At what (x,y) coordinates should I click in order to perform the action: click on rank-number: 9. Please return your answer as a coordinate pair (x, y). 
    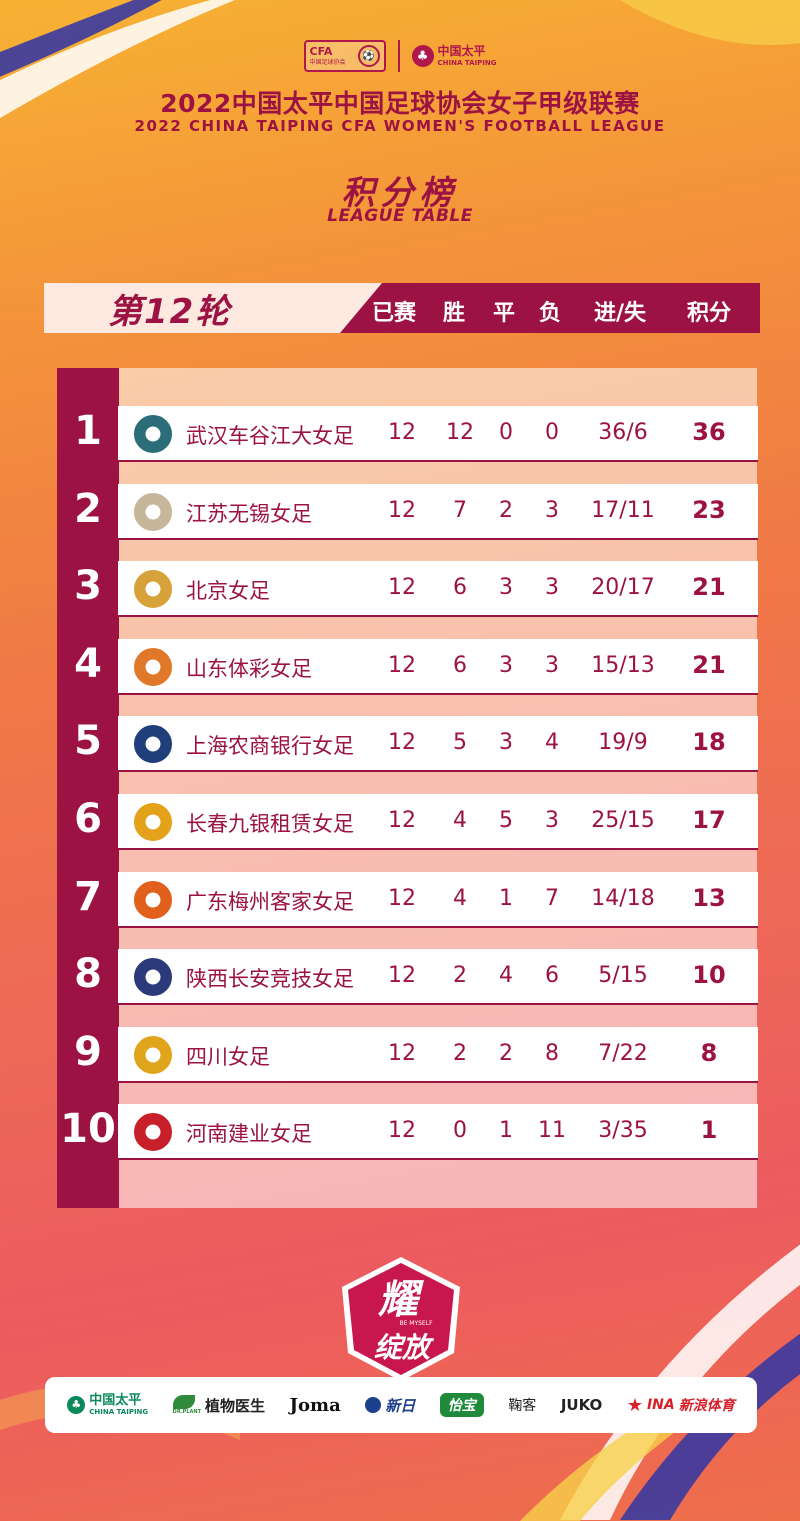
    Looking at the image, I should click on (88, 1052).